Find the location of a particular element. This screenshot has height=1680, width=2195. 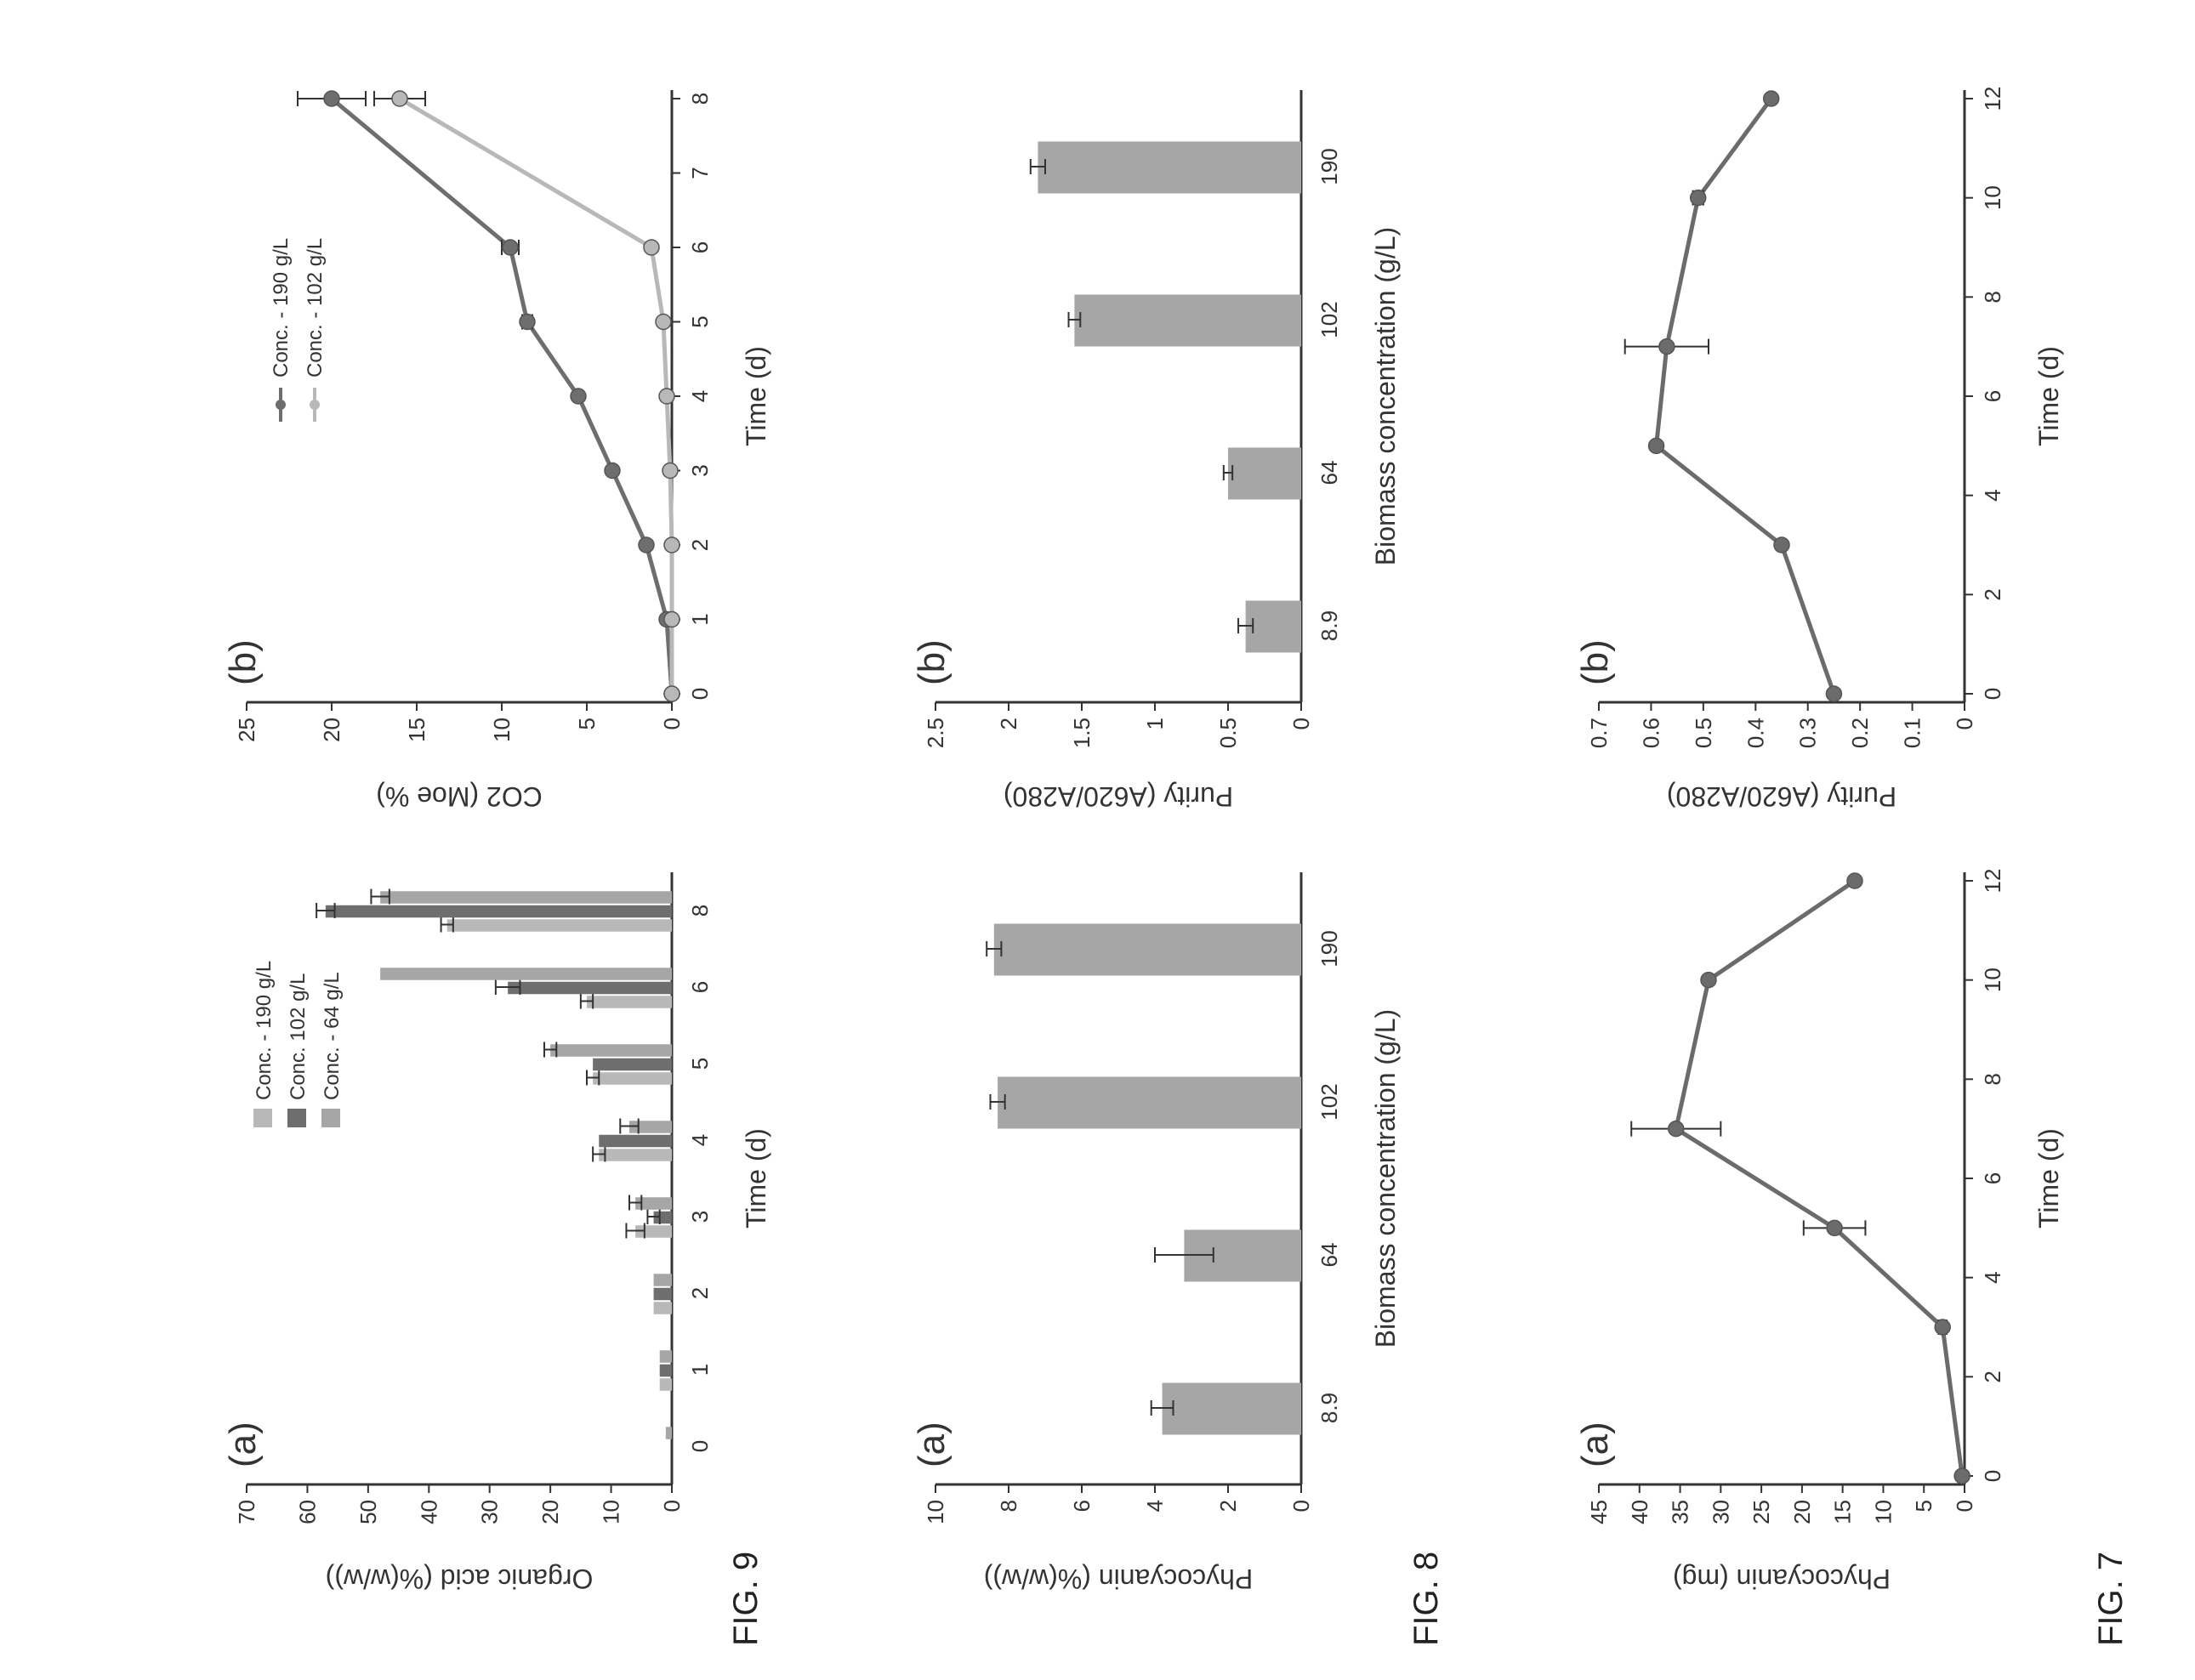

y-tick-label: 2 is located at coordinates (1228, 1506).